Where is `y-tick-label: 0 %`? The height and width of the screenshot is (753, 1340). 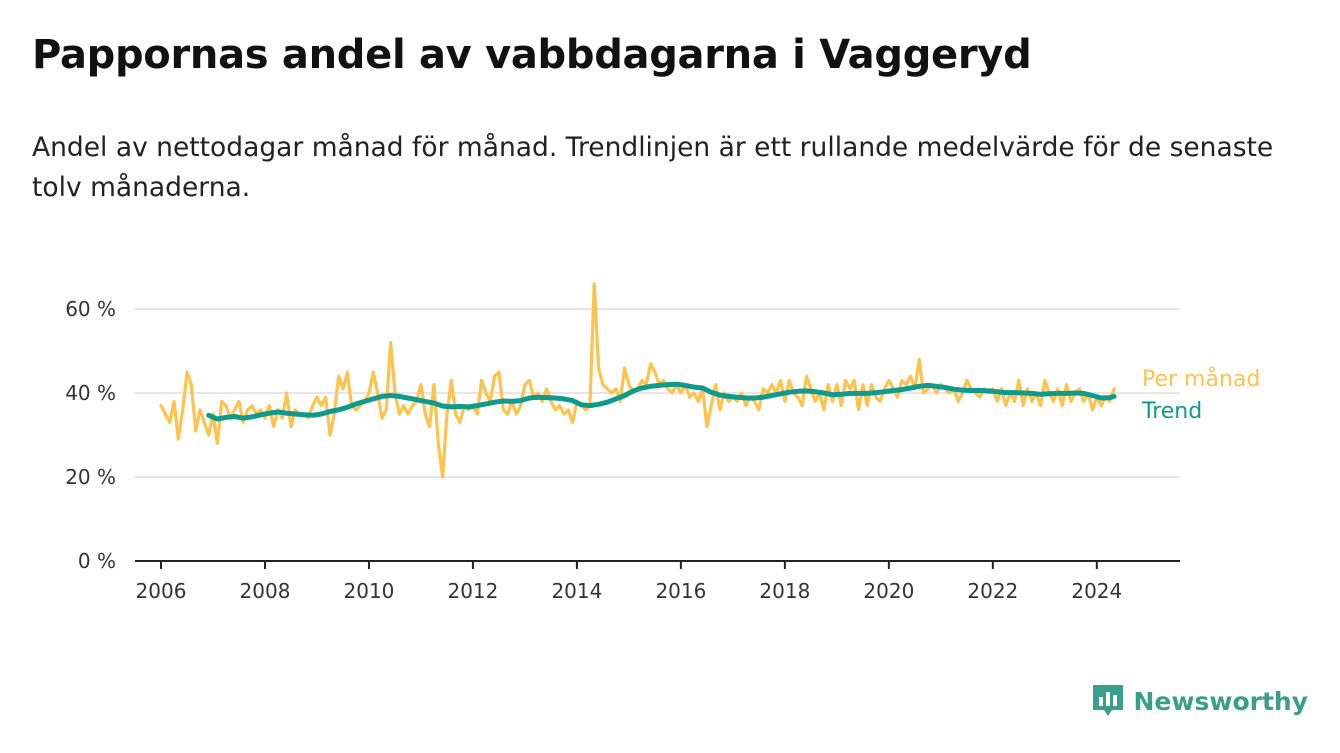
y-tick-label: 0 % is located at coordinates (97, 561).